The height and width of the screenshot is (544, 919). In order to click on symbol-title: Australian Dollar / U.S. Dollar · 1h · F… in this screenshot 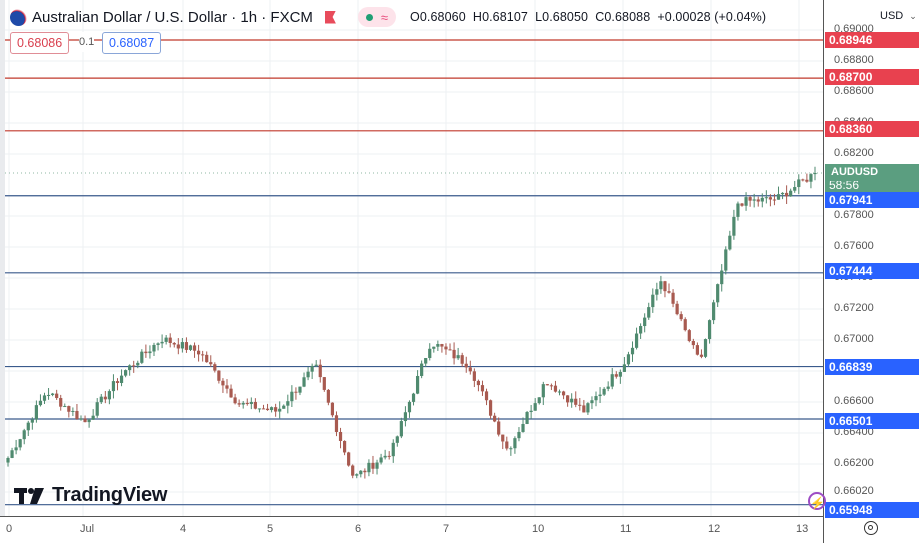, I will do `click(172, 17)`.